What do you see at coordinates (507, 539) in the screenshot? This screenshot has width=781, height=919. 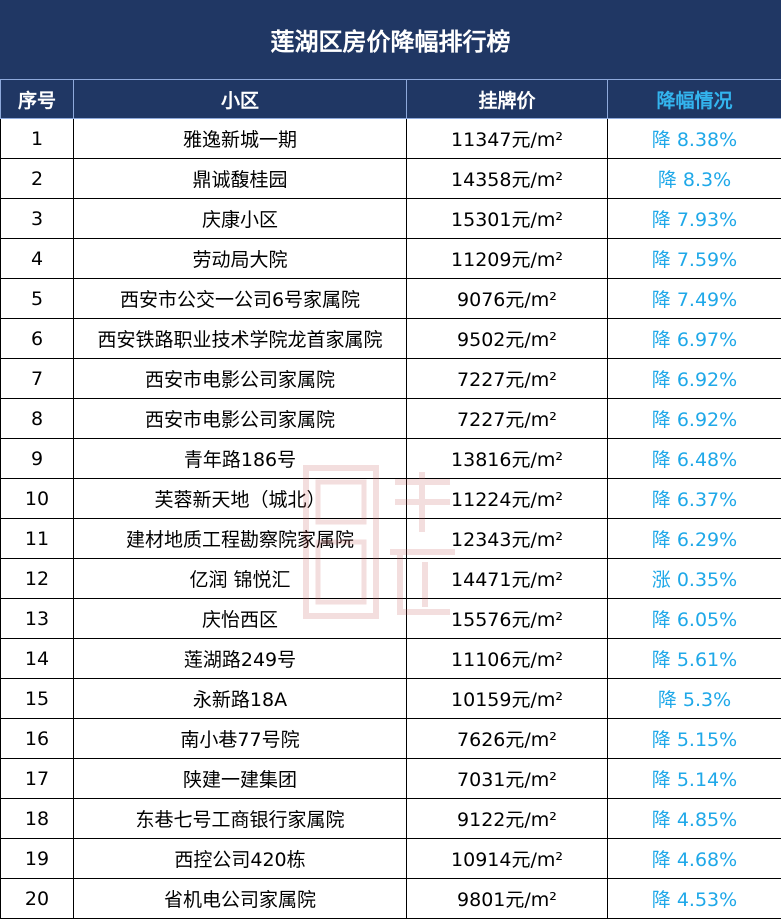 I see `cell-listing-price: 12343元/m²` at bounding box center [507, 539].